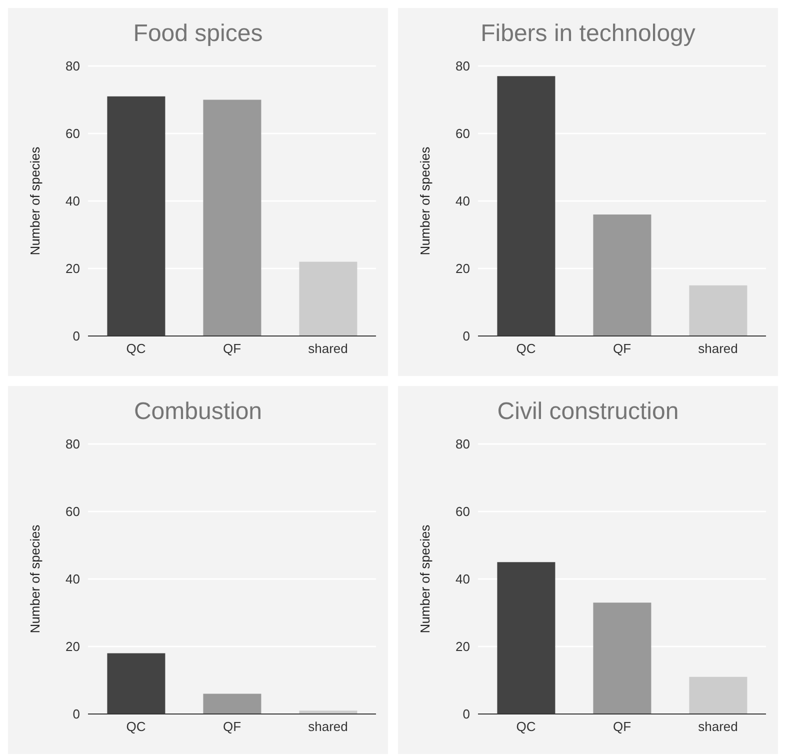  What do you see at coordinates (588, 34) in the screenshot?
I see `chart-title: Fibers in technology` at bounding box center [588, 34].